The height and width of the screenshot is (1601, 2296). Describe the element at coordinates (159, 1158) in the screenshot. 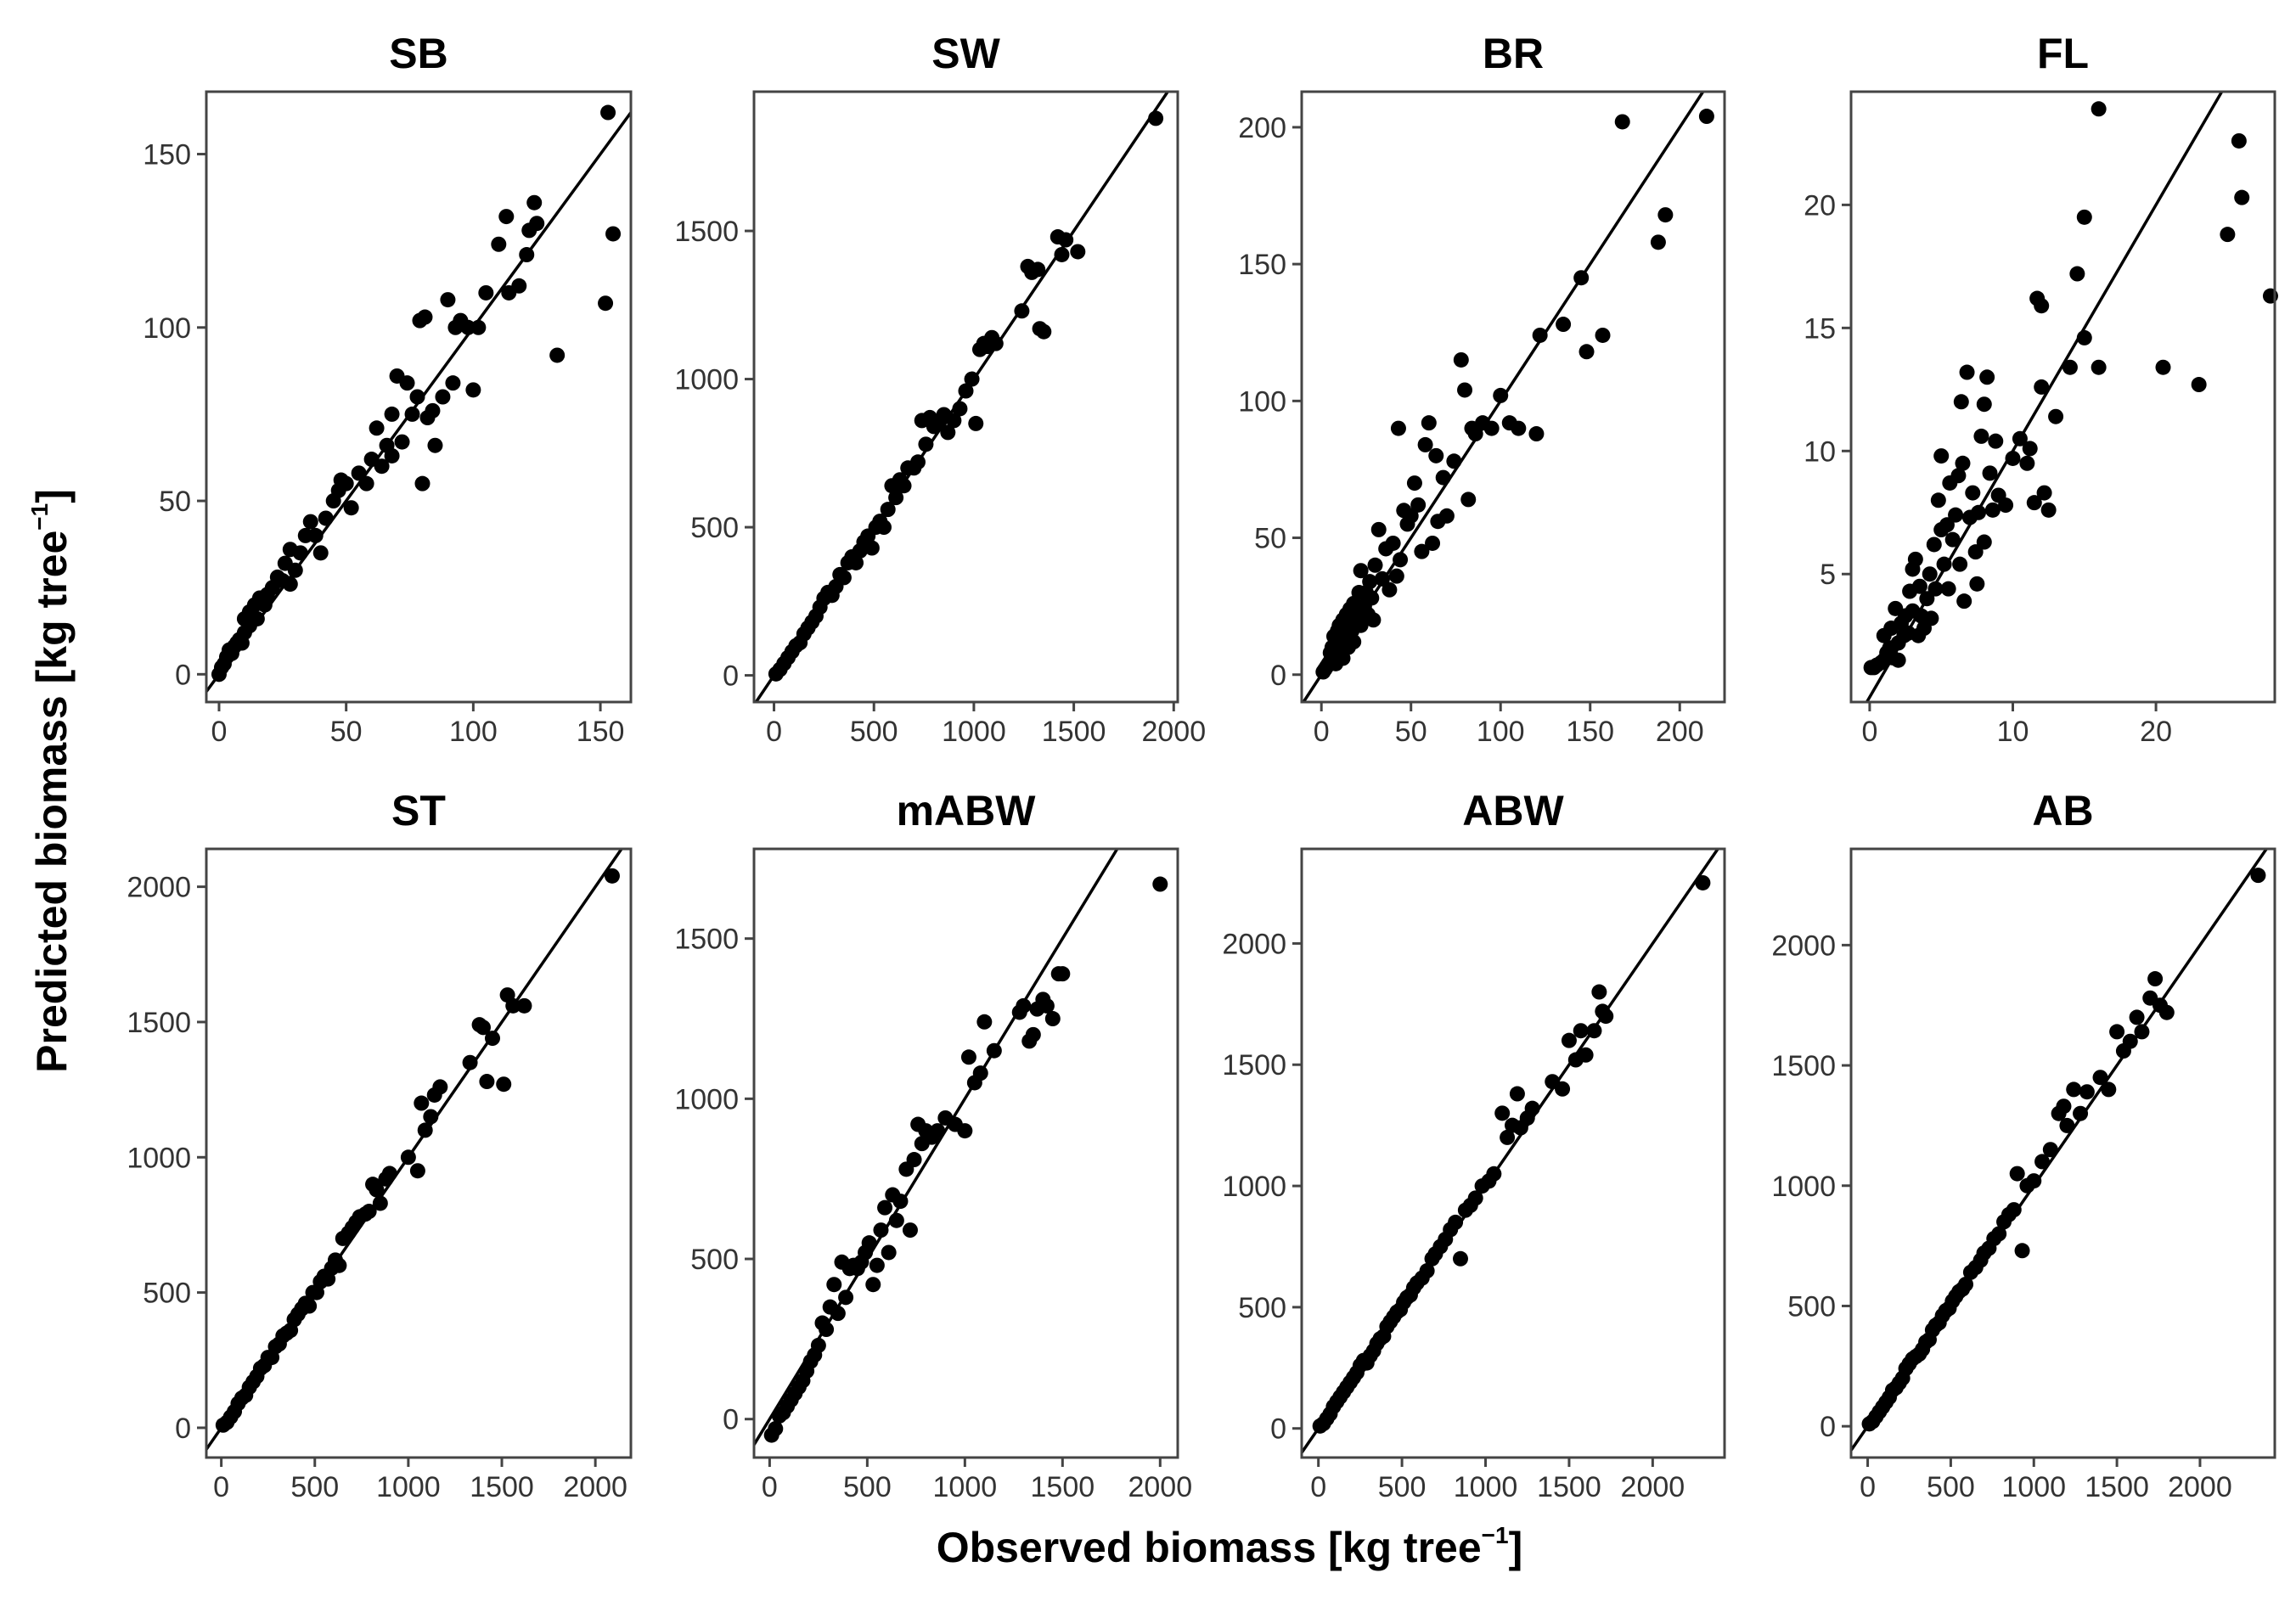

I see `y-tick-label-st: 1000` at that location.